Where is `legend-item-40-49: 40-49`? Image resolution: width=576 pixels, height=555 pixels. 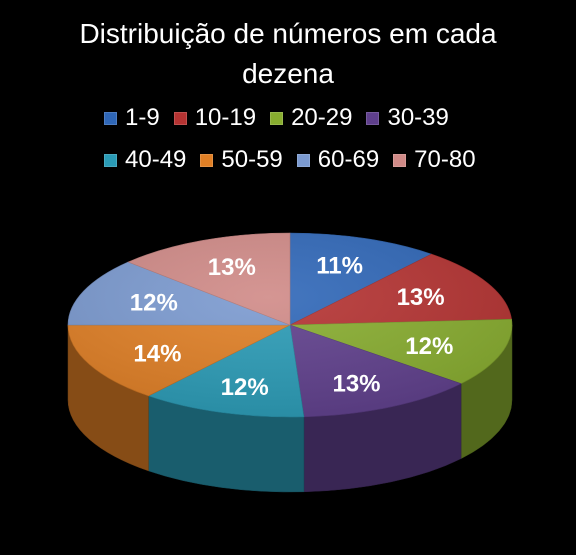
legend-item-40-49: 40-49 is located at coordinates (145, 160).